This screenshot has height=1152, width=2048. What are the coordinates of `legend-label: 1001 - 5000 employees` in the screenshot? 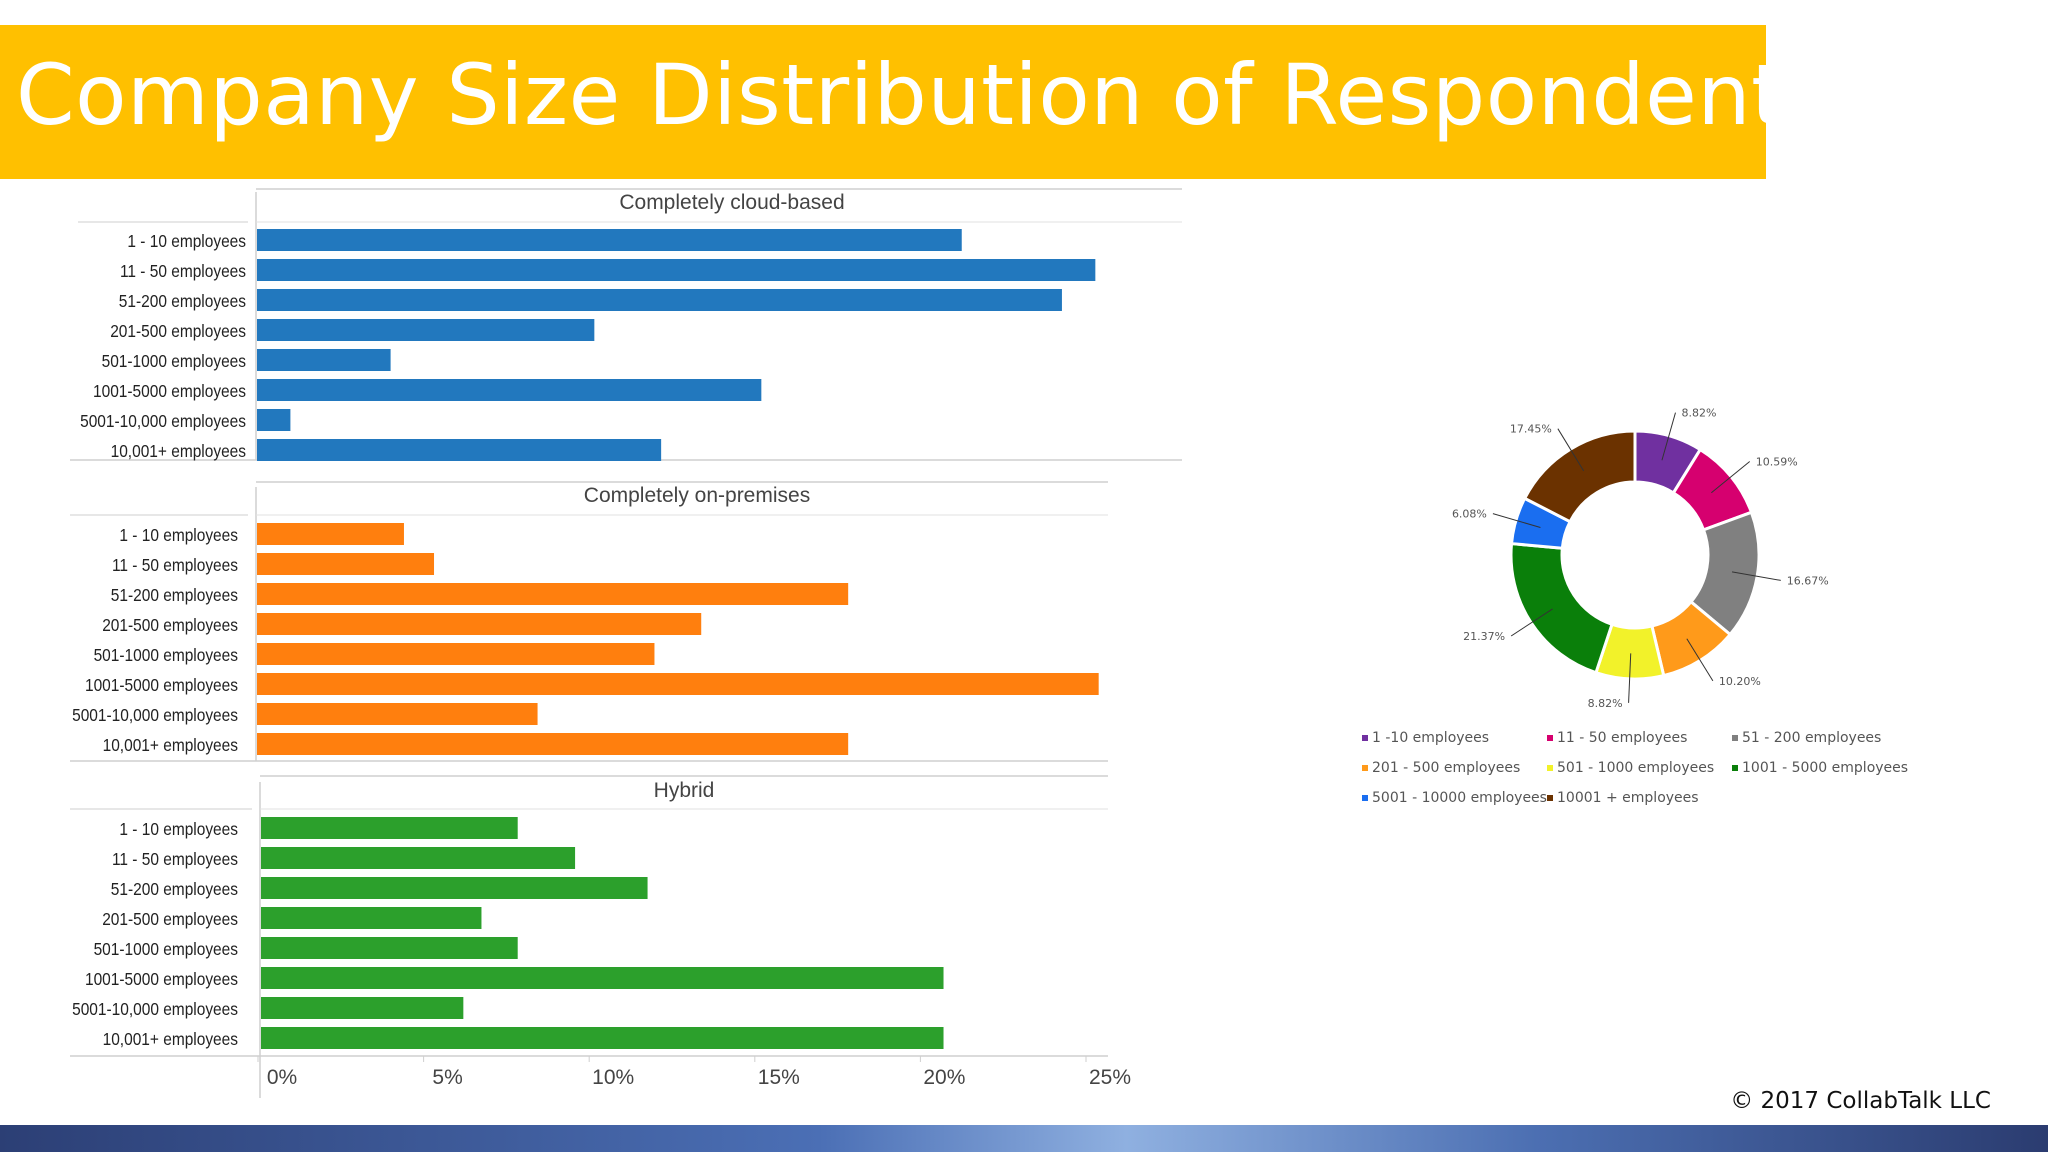 It's located at (1825, 768).